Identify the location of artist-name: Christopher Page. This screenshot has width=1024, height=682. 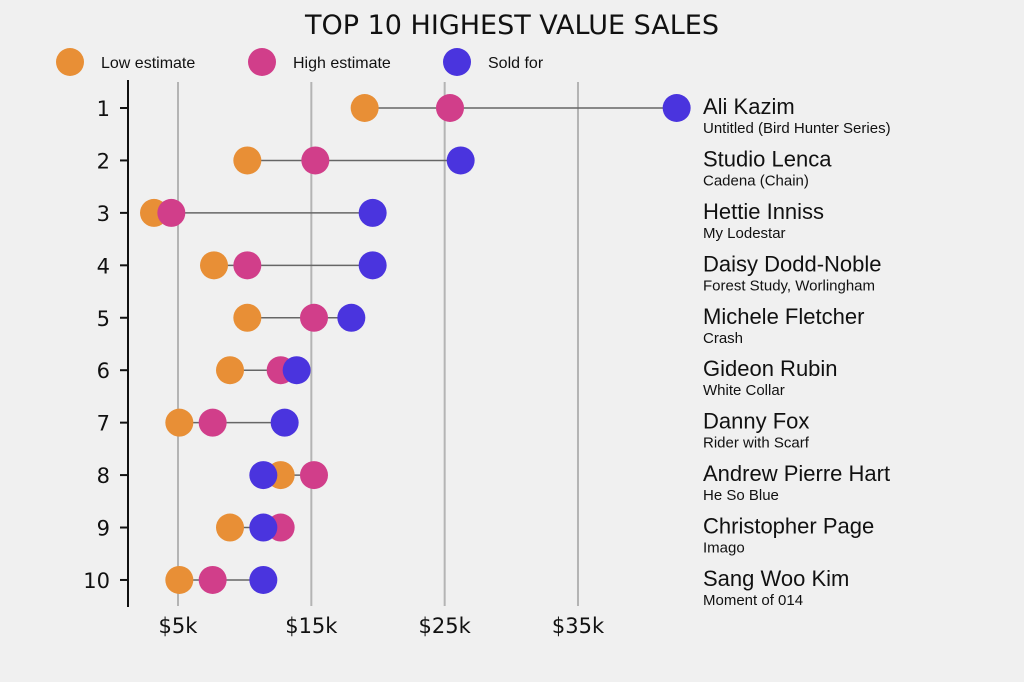
(788, 526).